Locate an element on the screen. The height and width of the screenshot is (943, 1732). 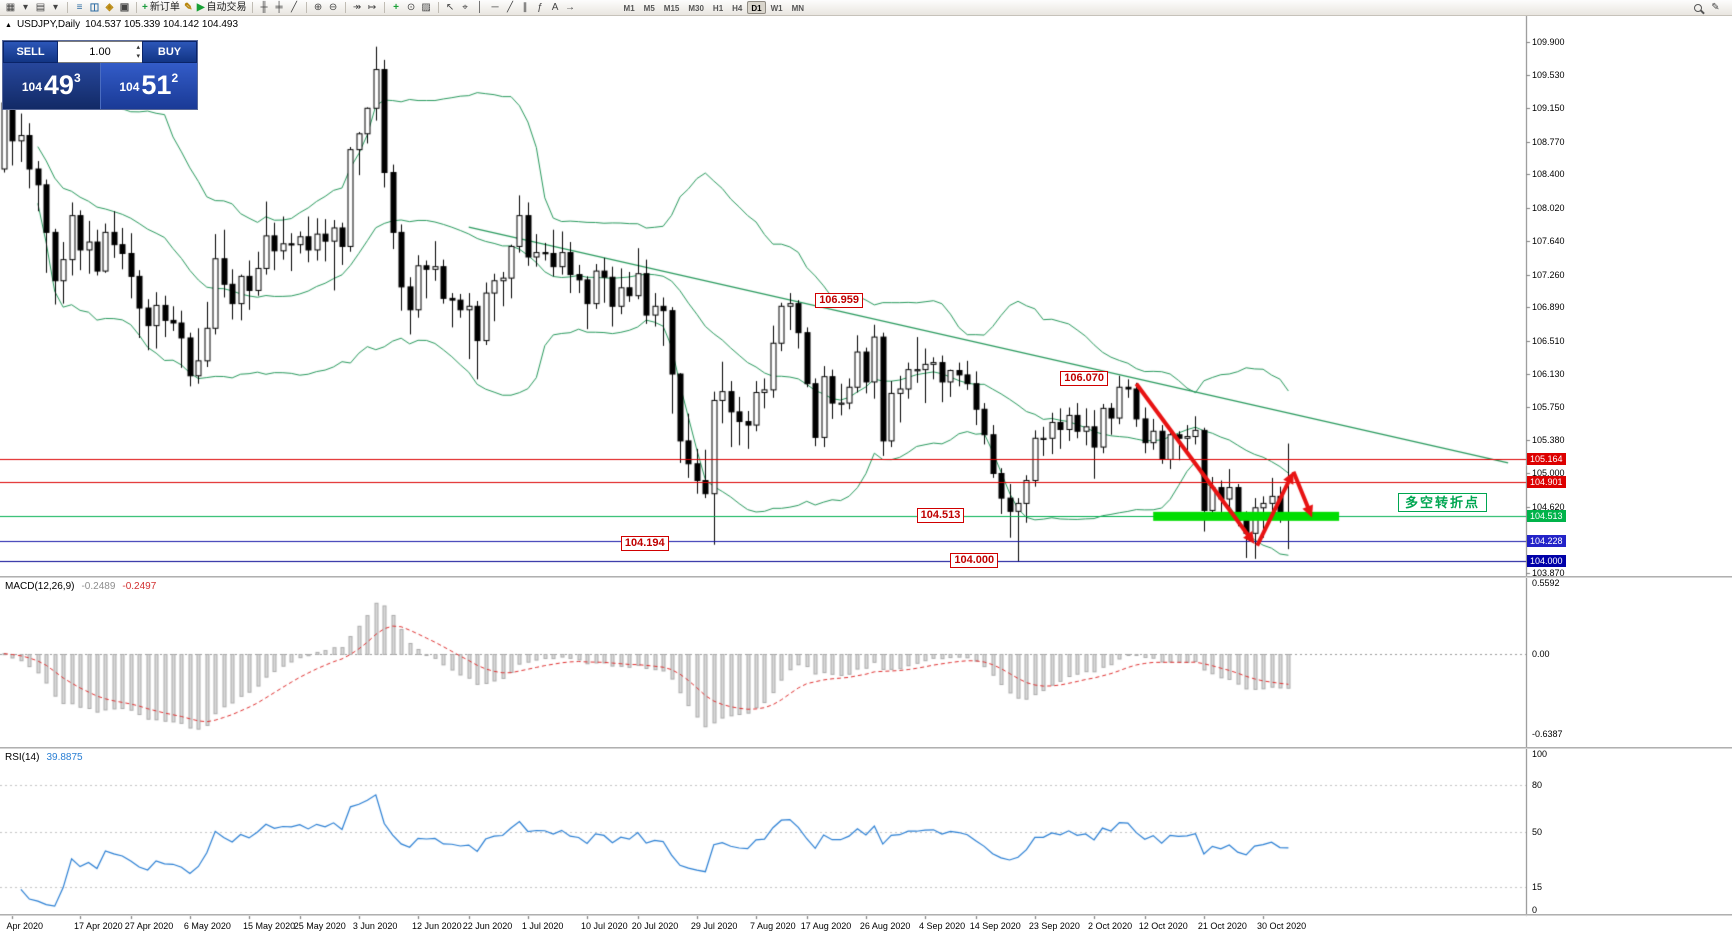
timeframe-mn-button: MN is located at coordinates (798, 8).